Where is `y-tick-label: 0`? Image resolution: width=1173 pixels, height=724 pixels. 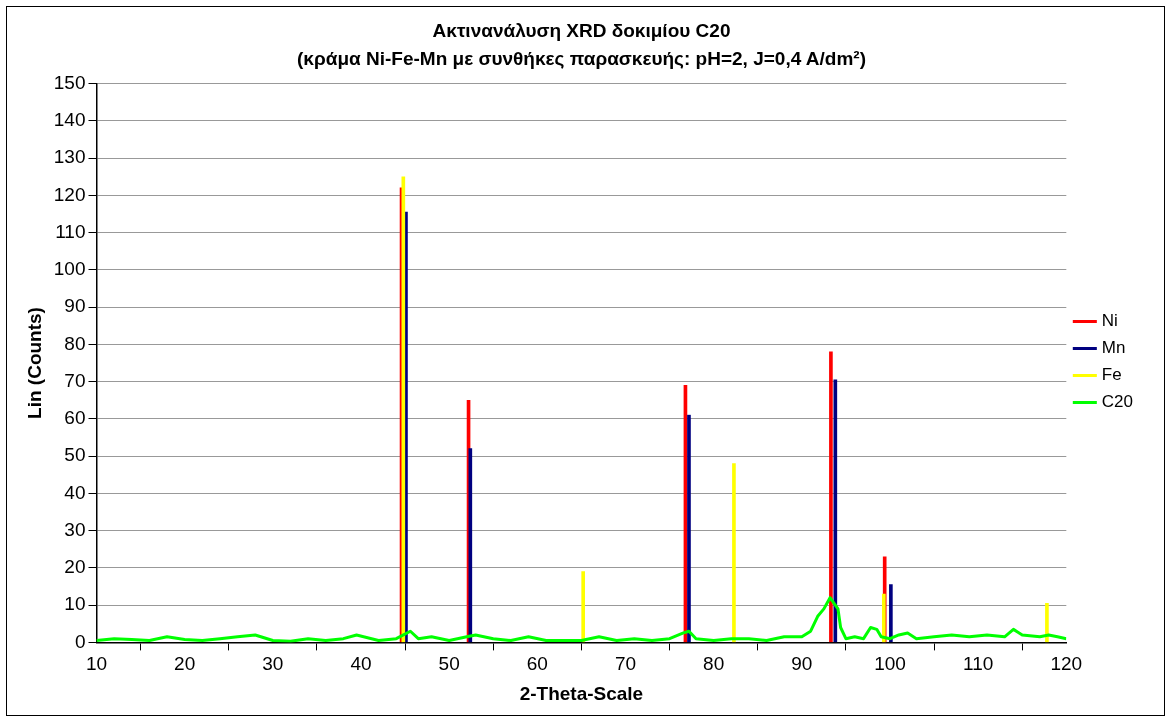
y-tick-label: 0 is located at coordinates (80, 641).